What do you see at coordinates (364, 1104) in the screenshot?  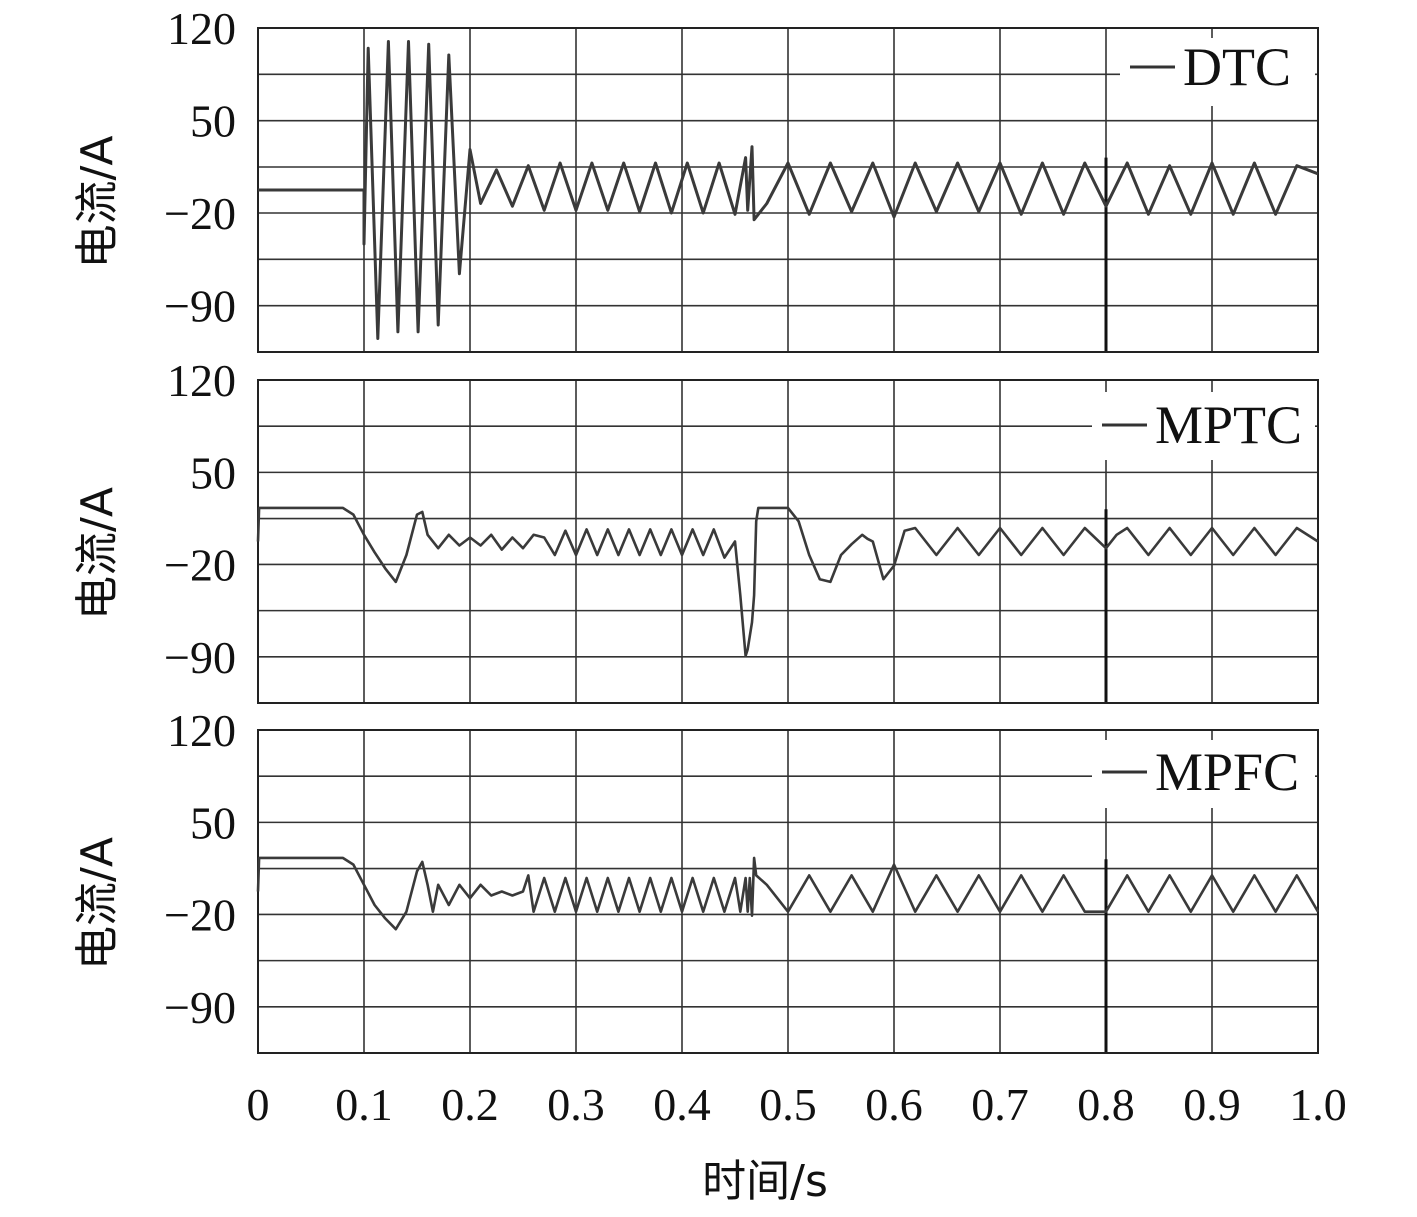 I see `x-tick-label: 0.1` at bounding box center [364, 1104].